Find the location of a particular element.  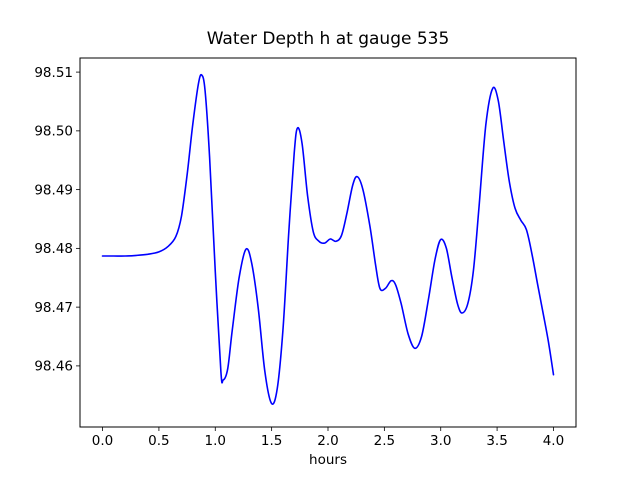

y-tick-label: 98.50 is located at coordinates (53, 132).